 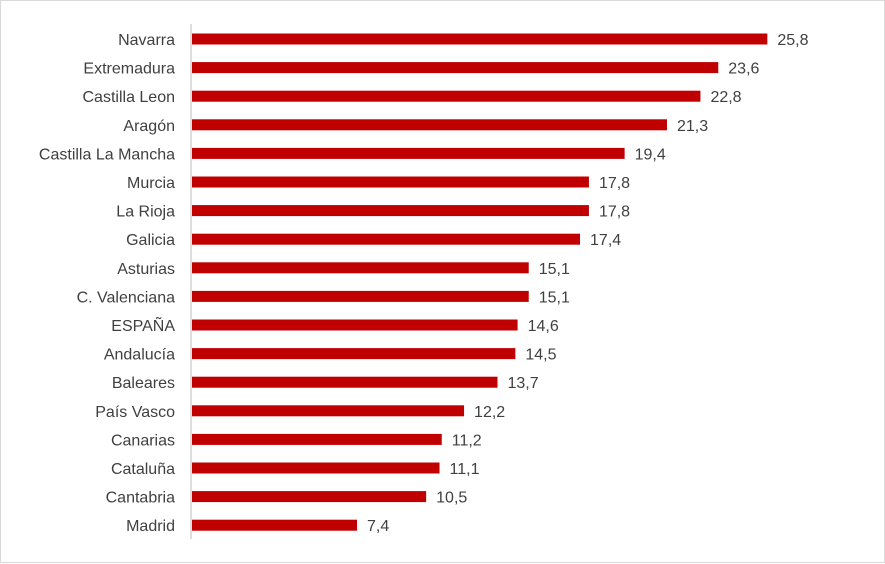 What do you see at coordinates (650, 154) in the screenshot?
I see `value-label: 19,4` at bounding box center [650, 154].